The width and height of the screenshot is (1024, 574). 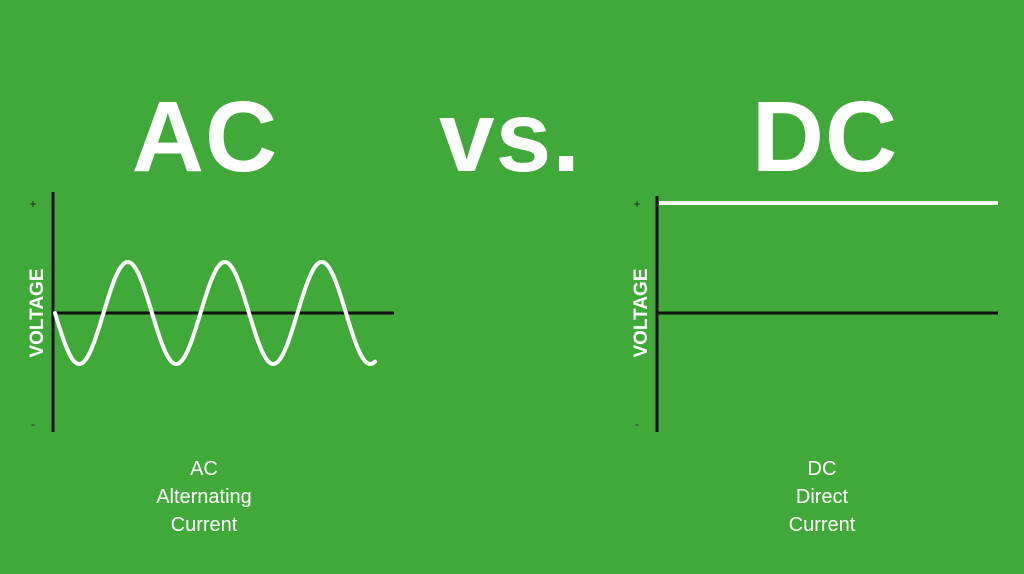 What do you see at coordinates (509, 137) in the screenshot?
I see `vs-title: vs.` at bounding box center [509, 137].